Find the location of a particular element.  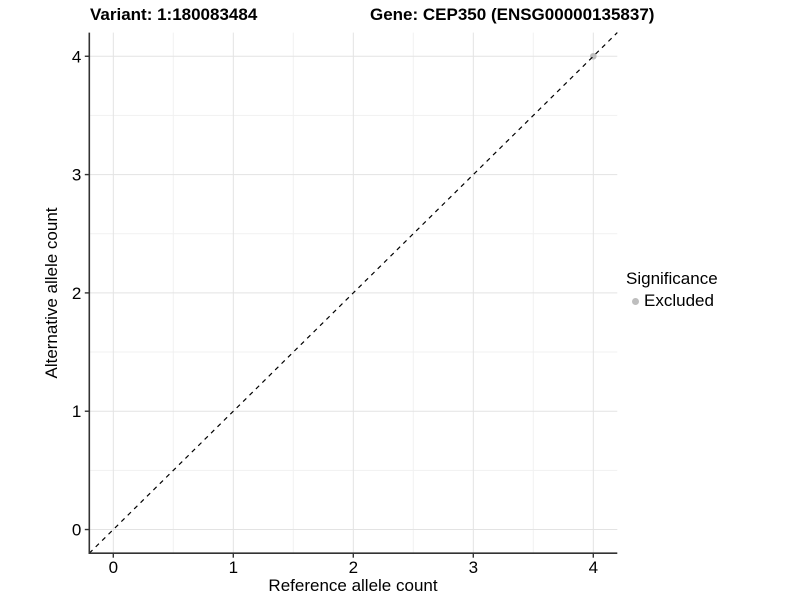

legend-title: Significance is located at coordinates (672, 278).